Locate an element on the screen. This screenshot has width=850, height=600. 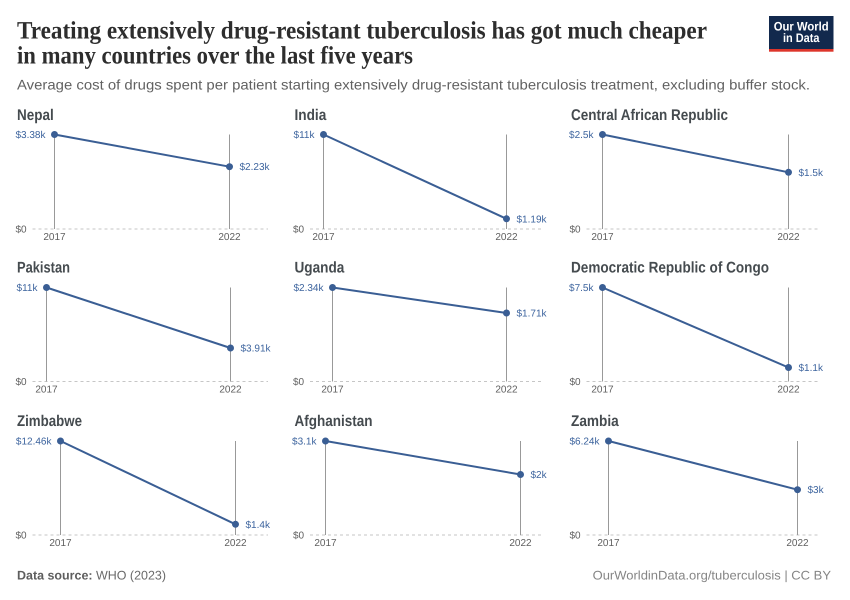
svg-text: $2k is located at coordinates (539, 475).